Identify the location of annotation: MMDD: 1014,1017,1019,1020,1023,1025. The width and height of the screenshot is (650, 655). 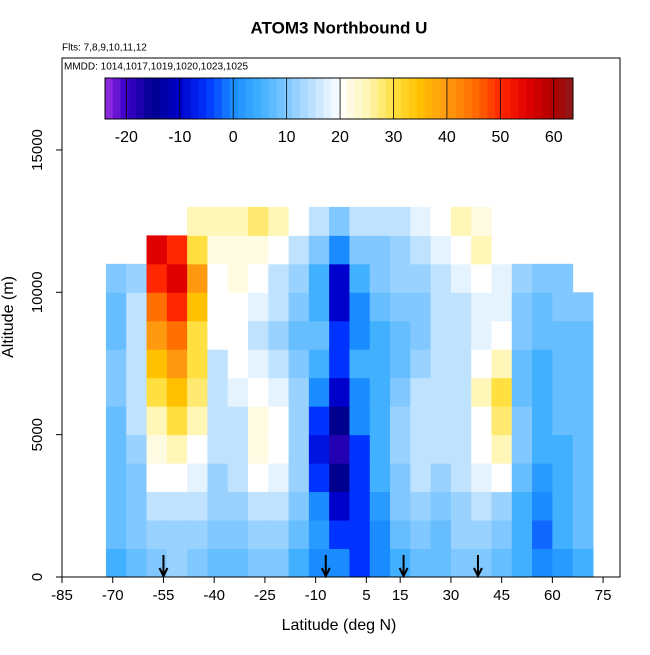
(156, 67).